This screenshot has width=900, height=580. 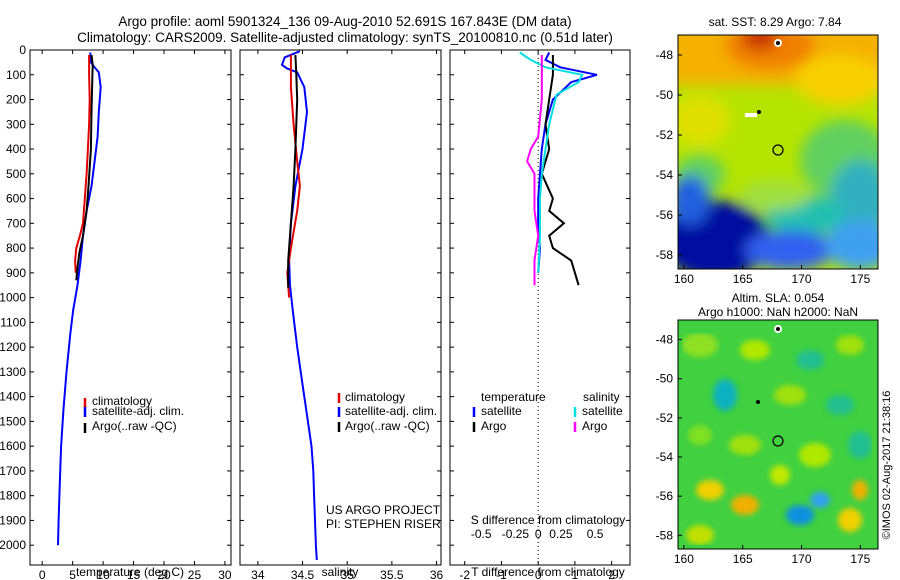 What do you see at coordinates (22, 50) in the screenshot?
I see `y-tick-label: 0` at bounding box center [22, 50].